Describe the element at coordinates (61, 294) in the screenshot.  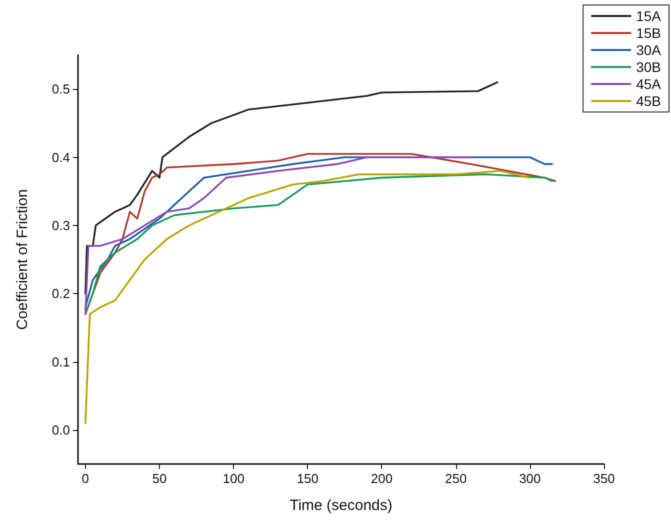
I see `y-tick-label: 0.2` at that location.